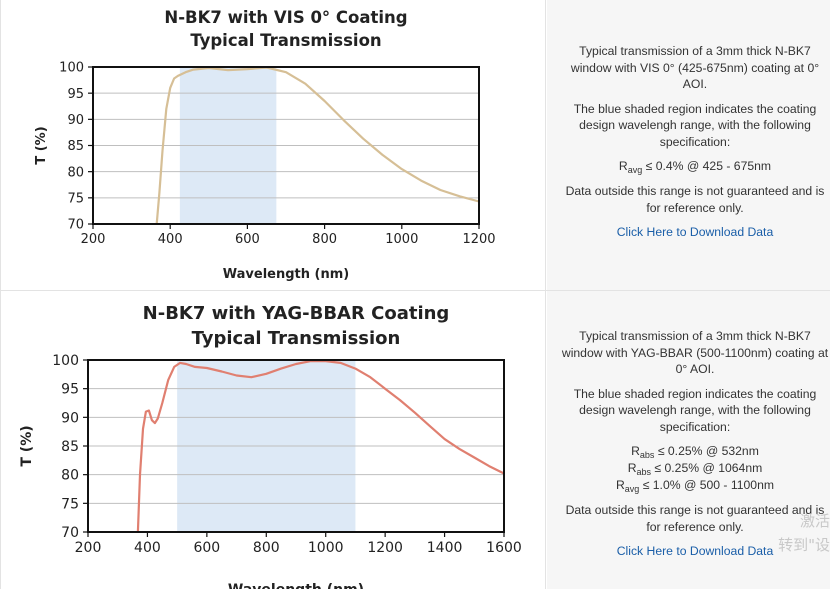 The height and width of the screenshot is (589, 830). Describe the element at coordinates (296, 313) in the screenshot. I see `chart-title: N-BK7 with YAG-BBAR Coating` at that location.